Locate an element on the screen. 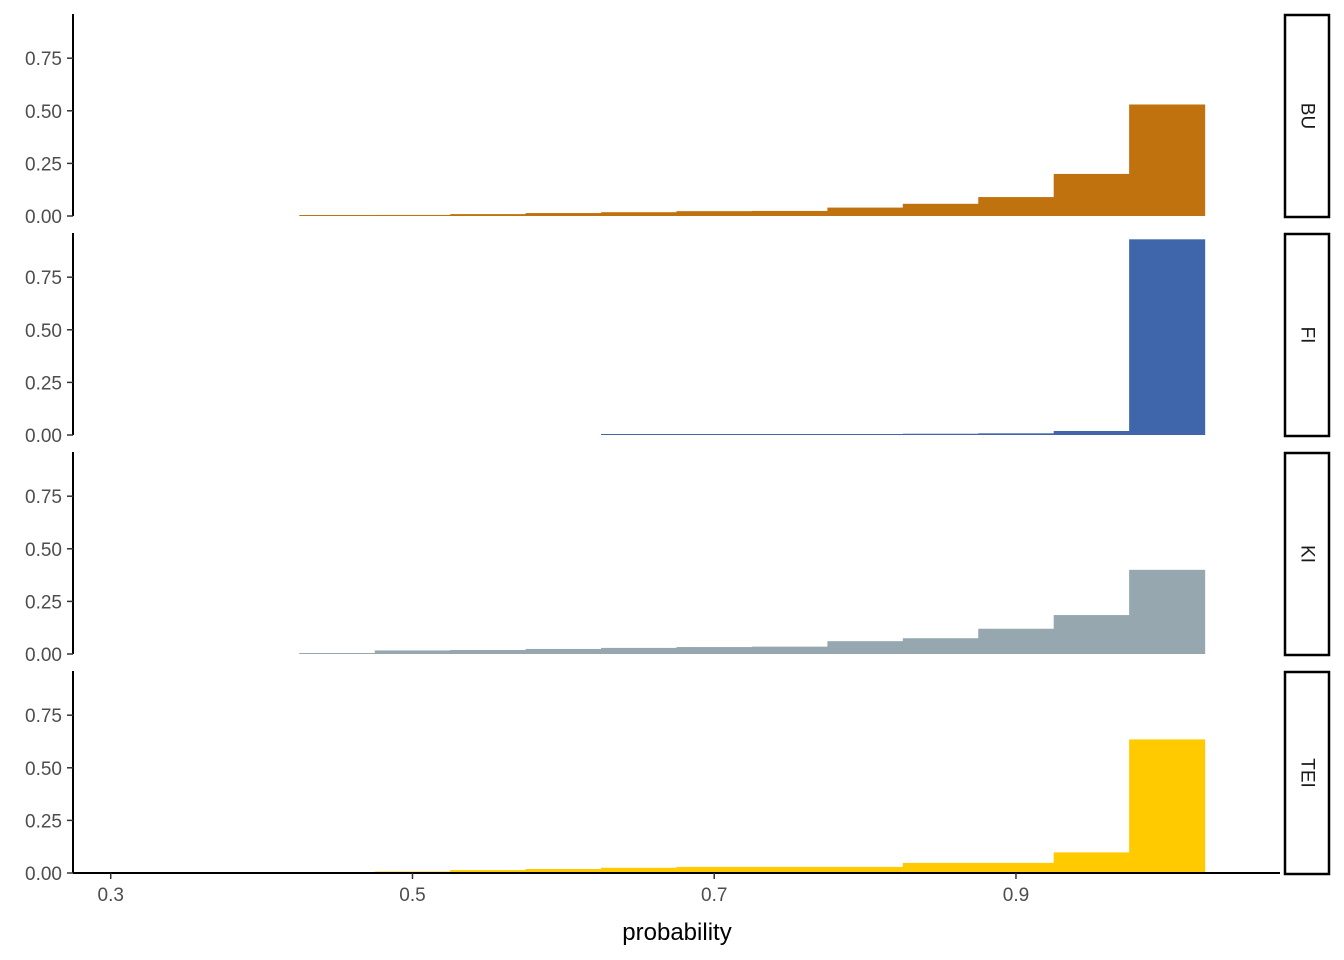 Image resolution: width=1344 pixels, height=960 pixels. x-axis-title: probability is located at coordinates (676, 932).